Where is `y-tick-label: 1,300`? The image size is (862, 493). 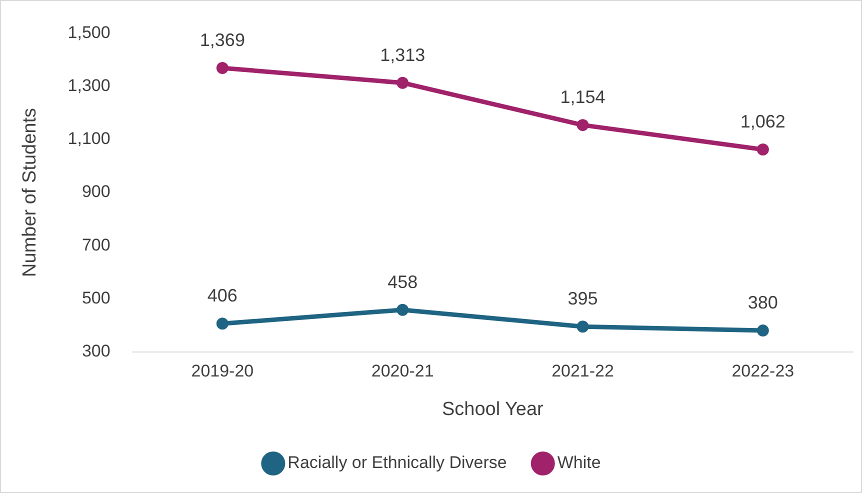 y-tick-label: 1,300 is located at coordinates (89, 85).